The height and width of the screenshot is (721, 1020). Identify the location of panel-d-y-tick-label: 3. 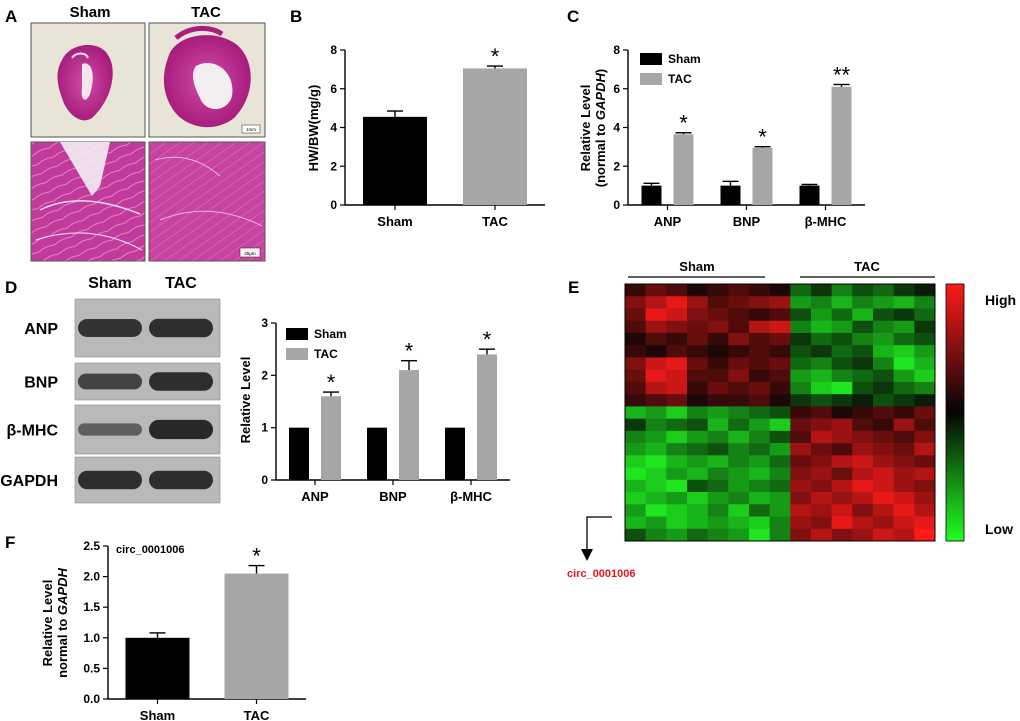
(264, 323).